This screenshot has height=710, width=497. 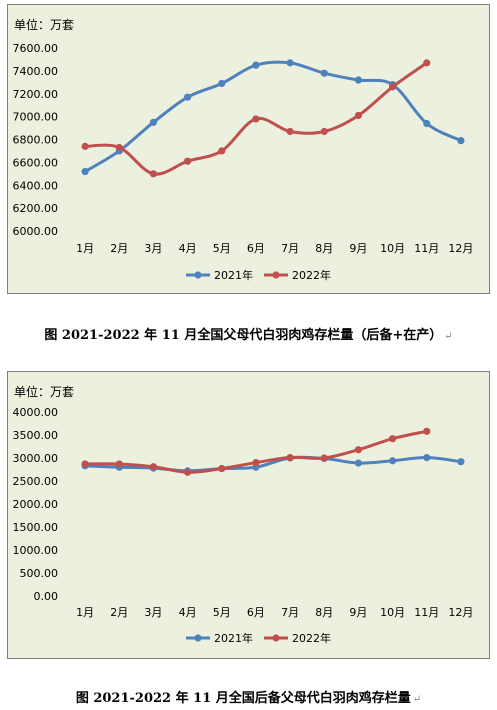 I want to click on y-tick-label: 7200.00, so click(x=36, y=94).